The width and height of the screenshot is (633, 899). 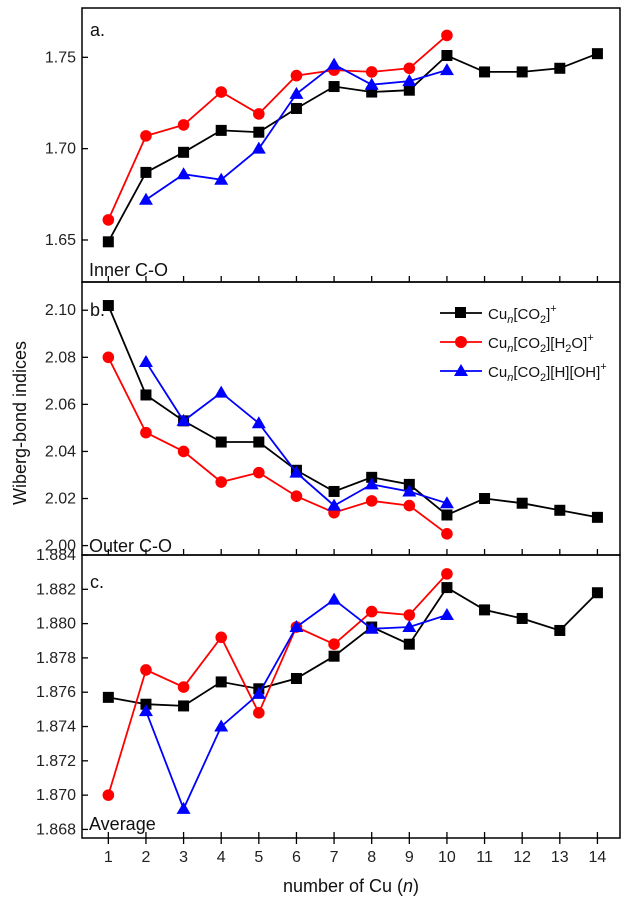 What do you see at coordinates (522, 857) in the screenshot?
I see `x-tick-label: 12` at bounding box center [522, 857].